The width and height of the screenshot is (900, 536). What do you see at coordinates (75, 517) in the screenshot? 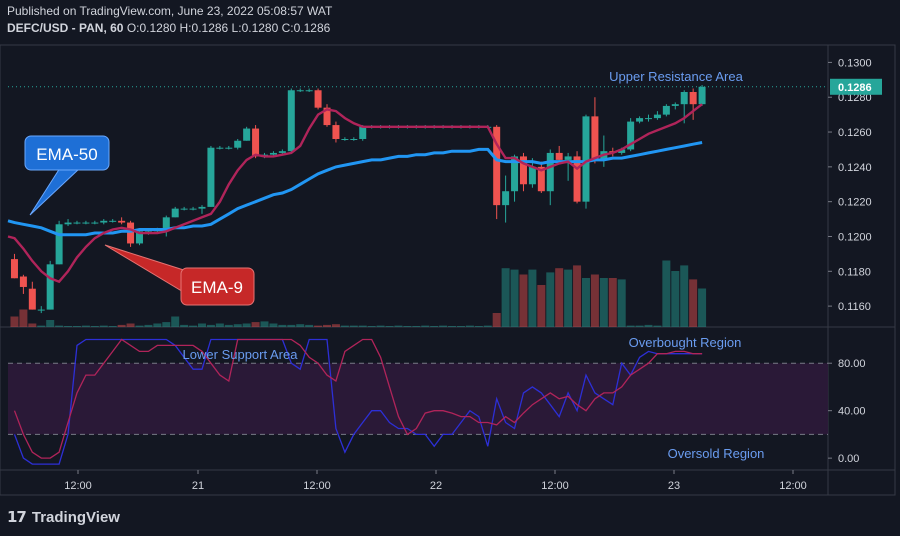
I see `brand-name: TradingView` at bounding box center [75, 517].